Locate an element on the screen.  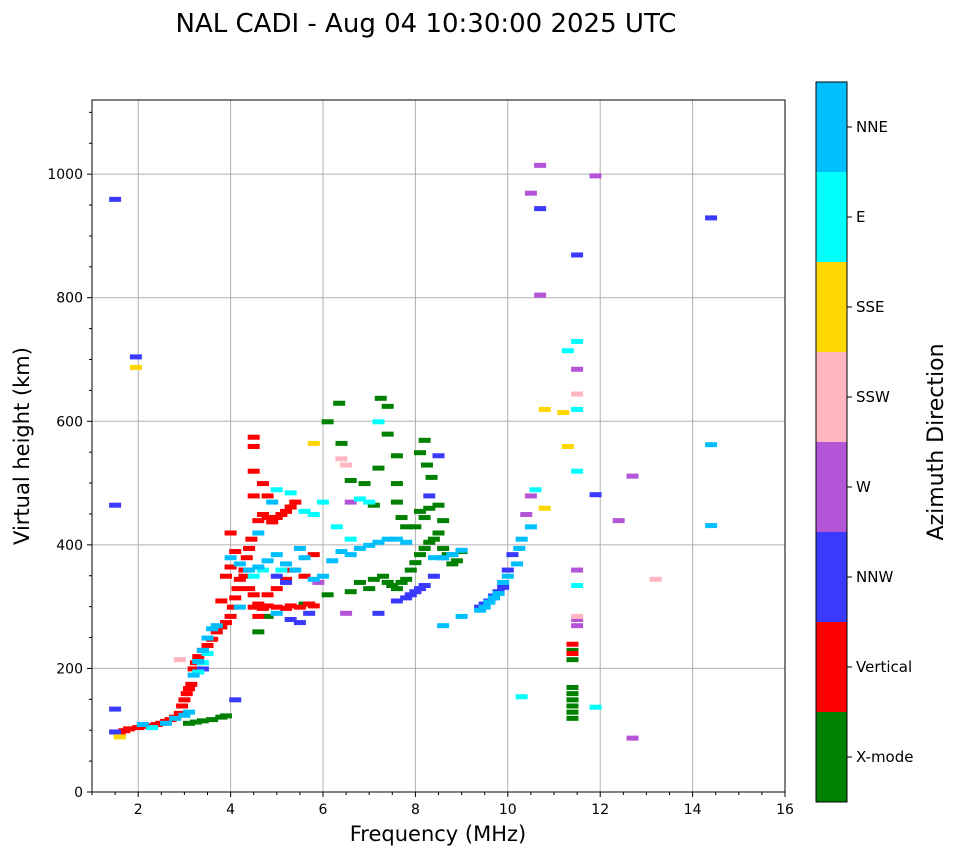
colorbar-label: SSE is located at coordinates (870, 307).